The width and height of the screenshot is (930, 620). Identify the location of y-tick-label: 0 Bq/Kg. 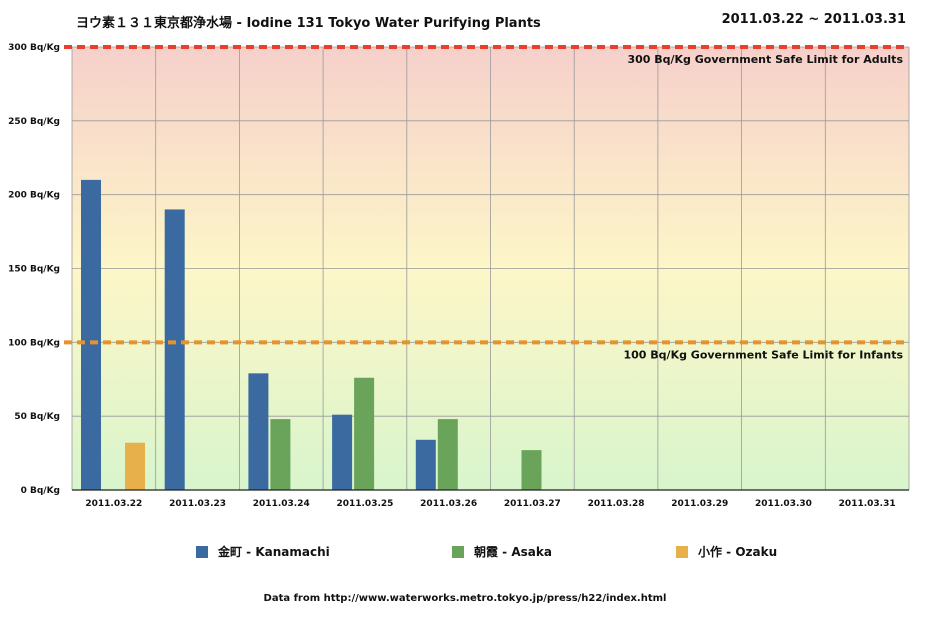
(40, 491).